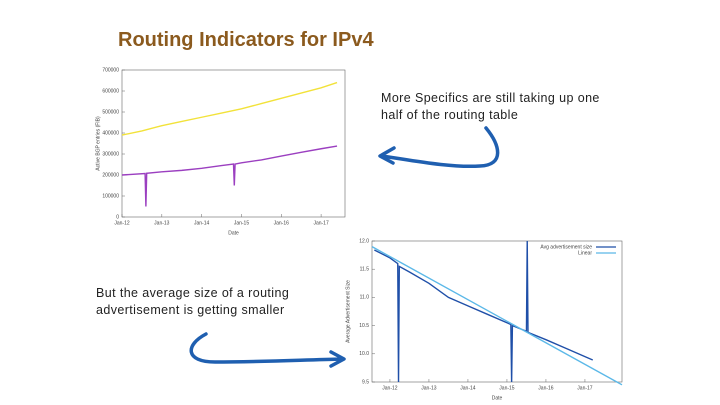  Describe the element at coordinates (192, 293) in the screenshot. I see `note-line: But the average size of a routing` at that location.